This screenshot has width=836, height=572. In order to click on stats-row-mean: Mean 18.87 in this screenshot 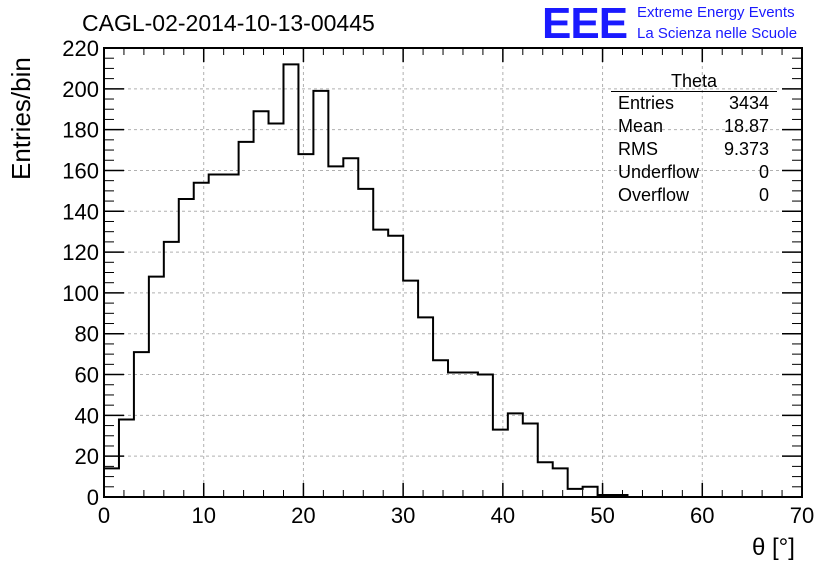, I will do `click(694, 126)`.